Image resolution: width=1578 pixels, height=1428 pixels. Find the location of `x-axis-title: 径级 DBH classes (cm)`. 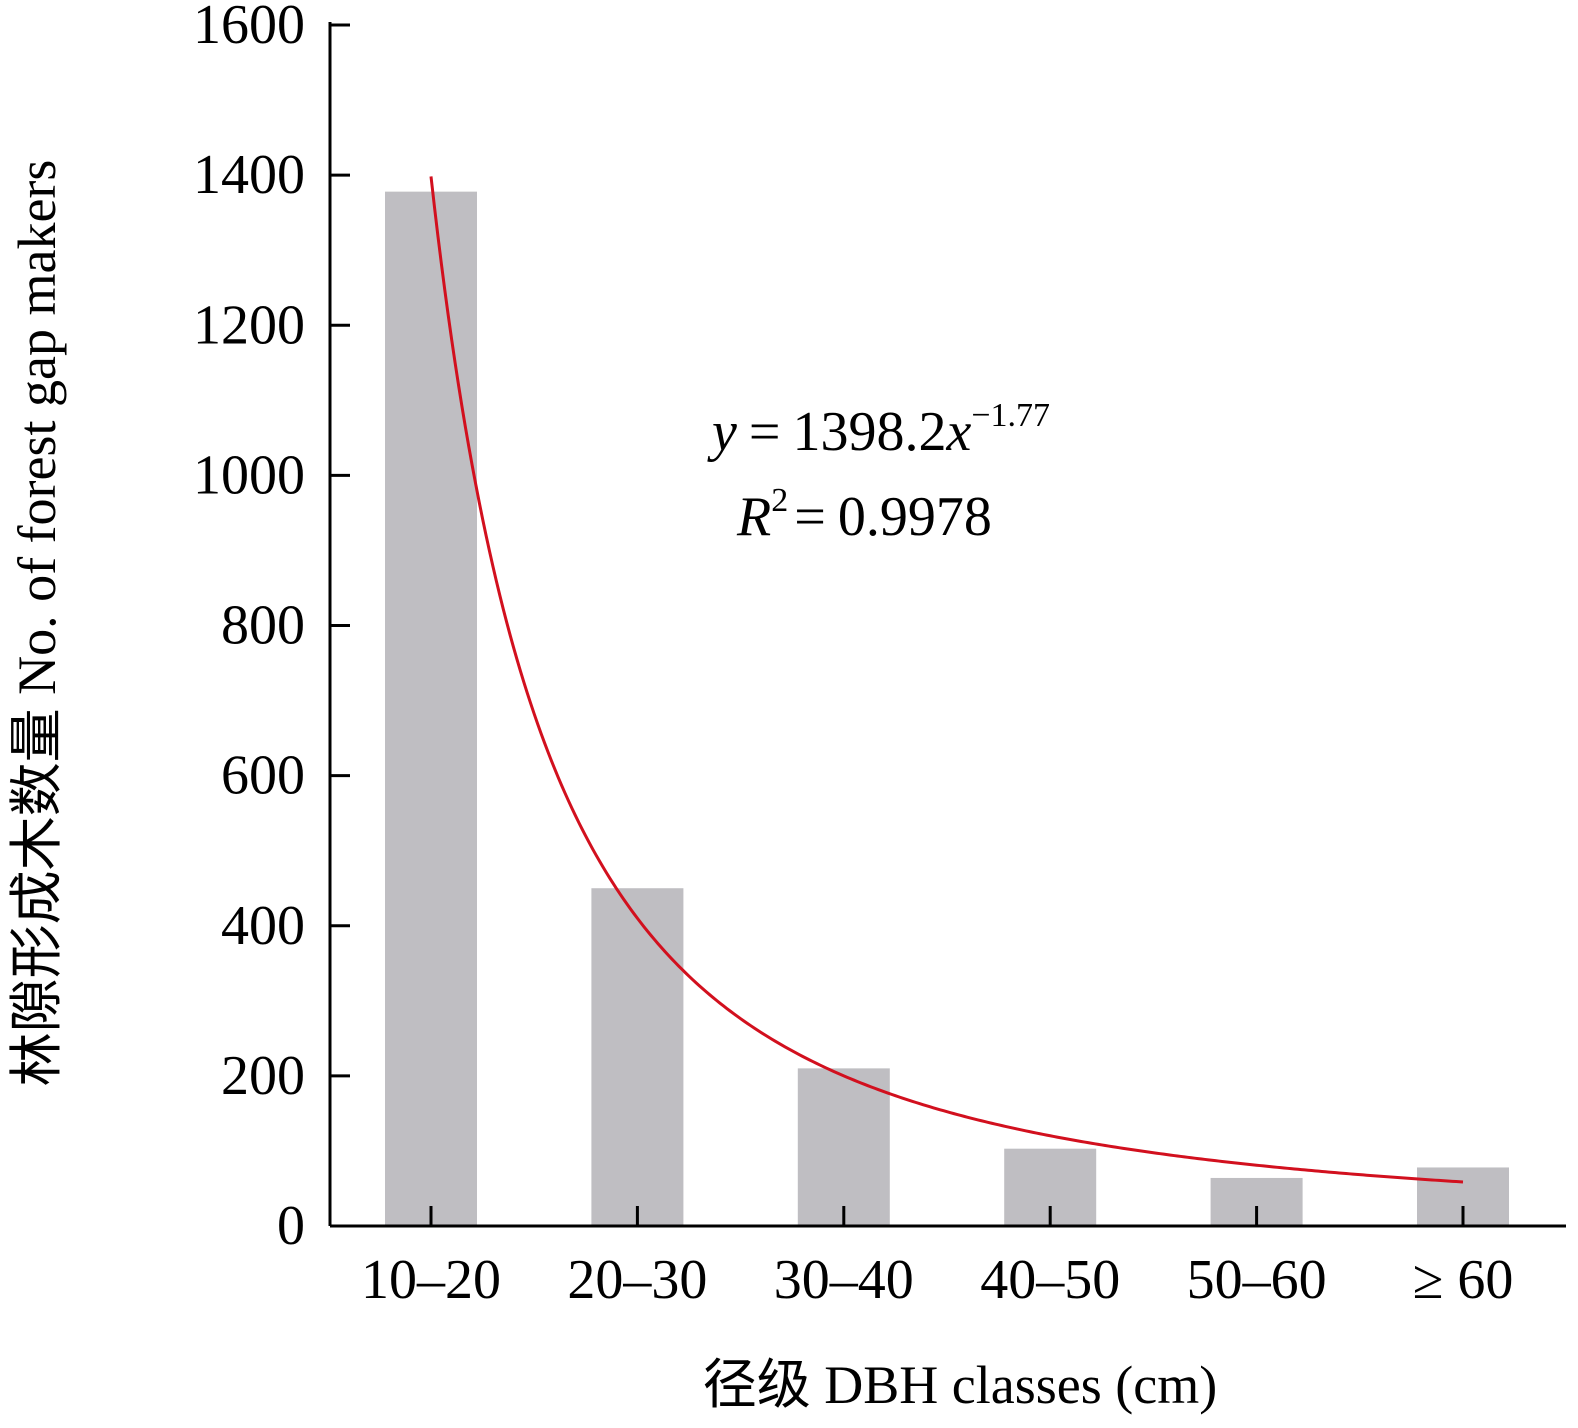

x-axis-title: 径级 DBH classes (cm) is located at coordinates (960, 1385).